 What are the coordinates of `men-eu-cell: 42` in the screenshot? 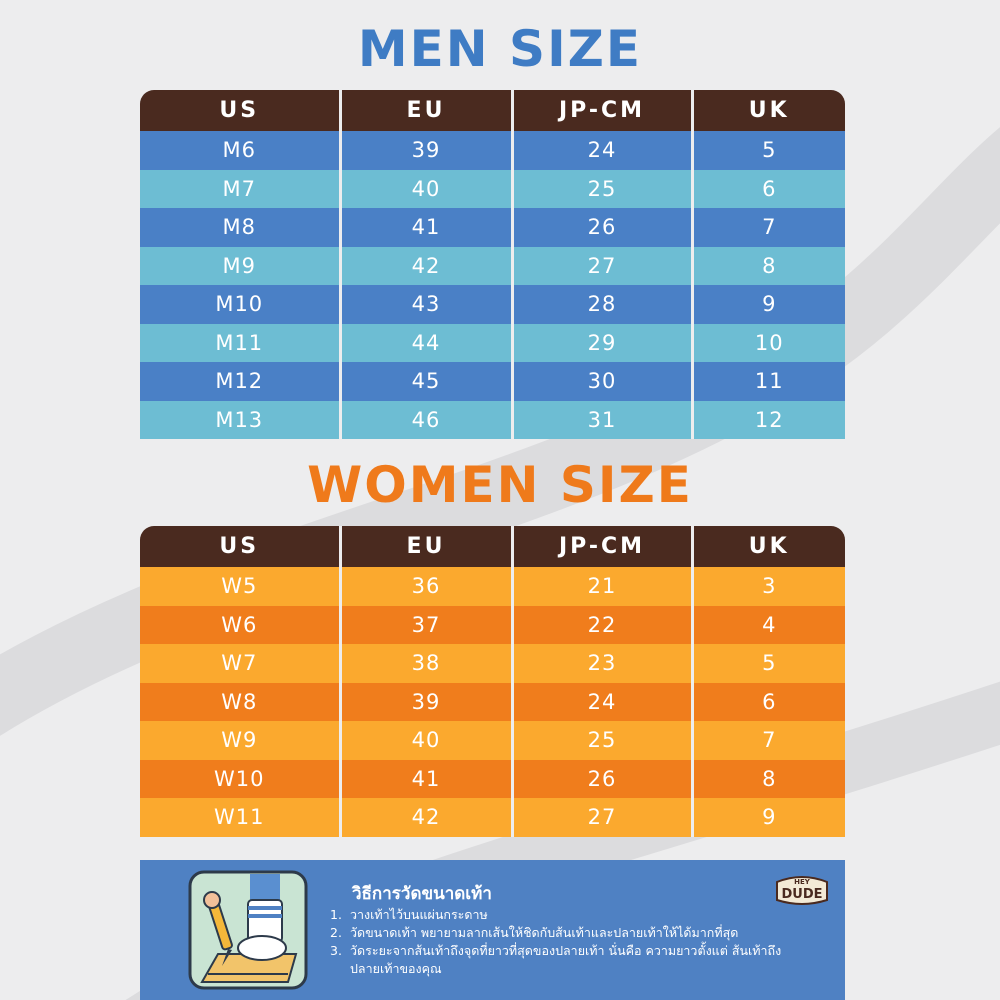 It's located at (425, 265).